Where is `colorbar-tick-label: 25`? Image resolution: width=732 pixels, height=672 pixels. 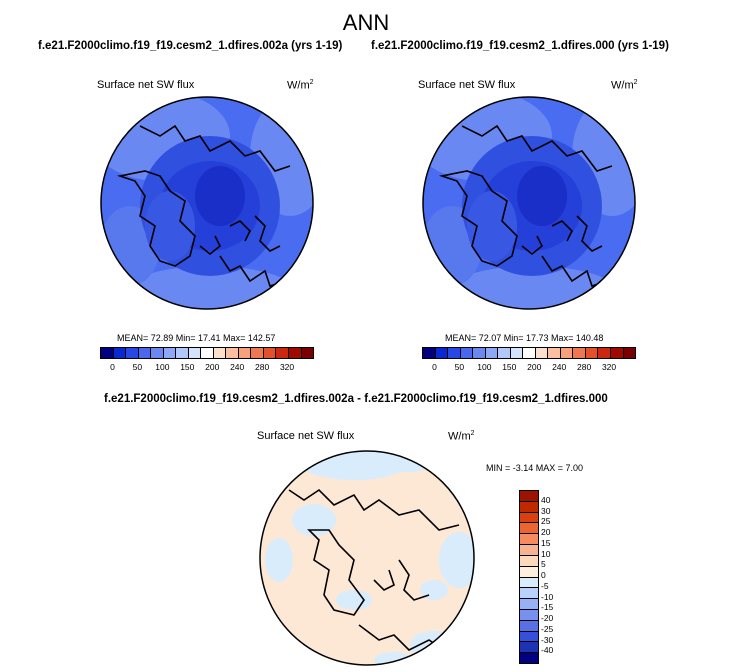 colorbar-tick-label: 25 is located at coordinates (546, 521).